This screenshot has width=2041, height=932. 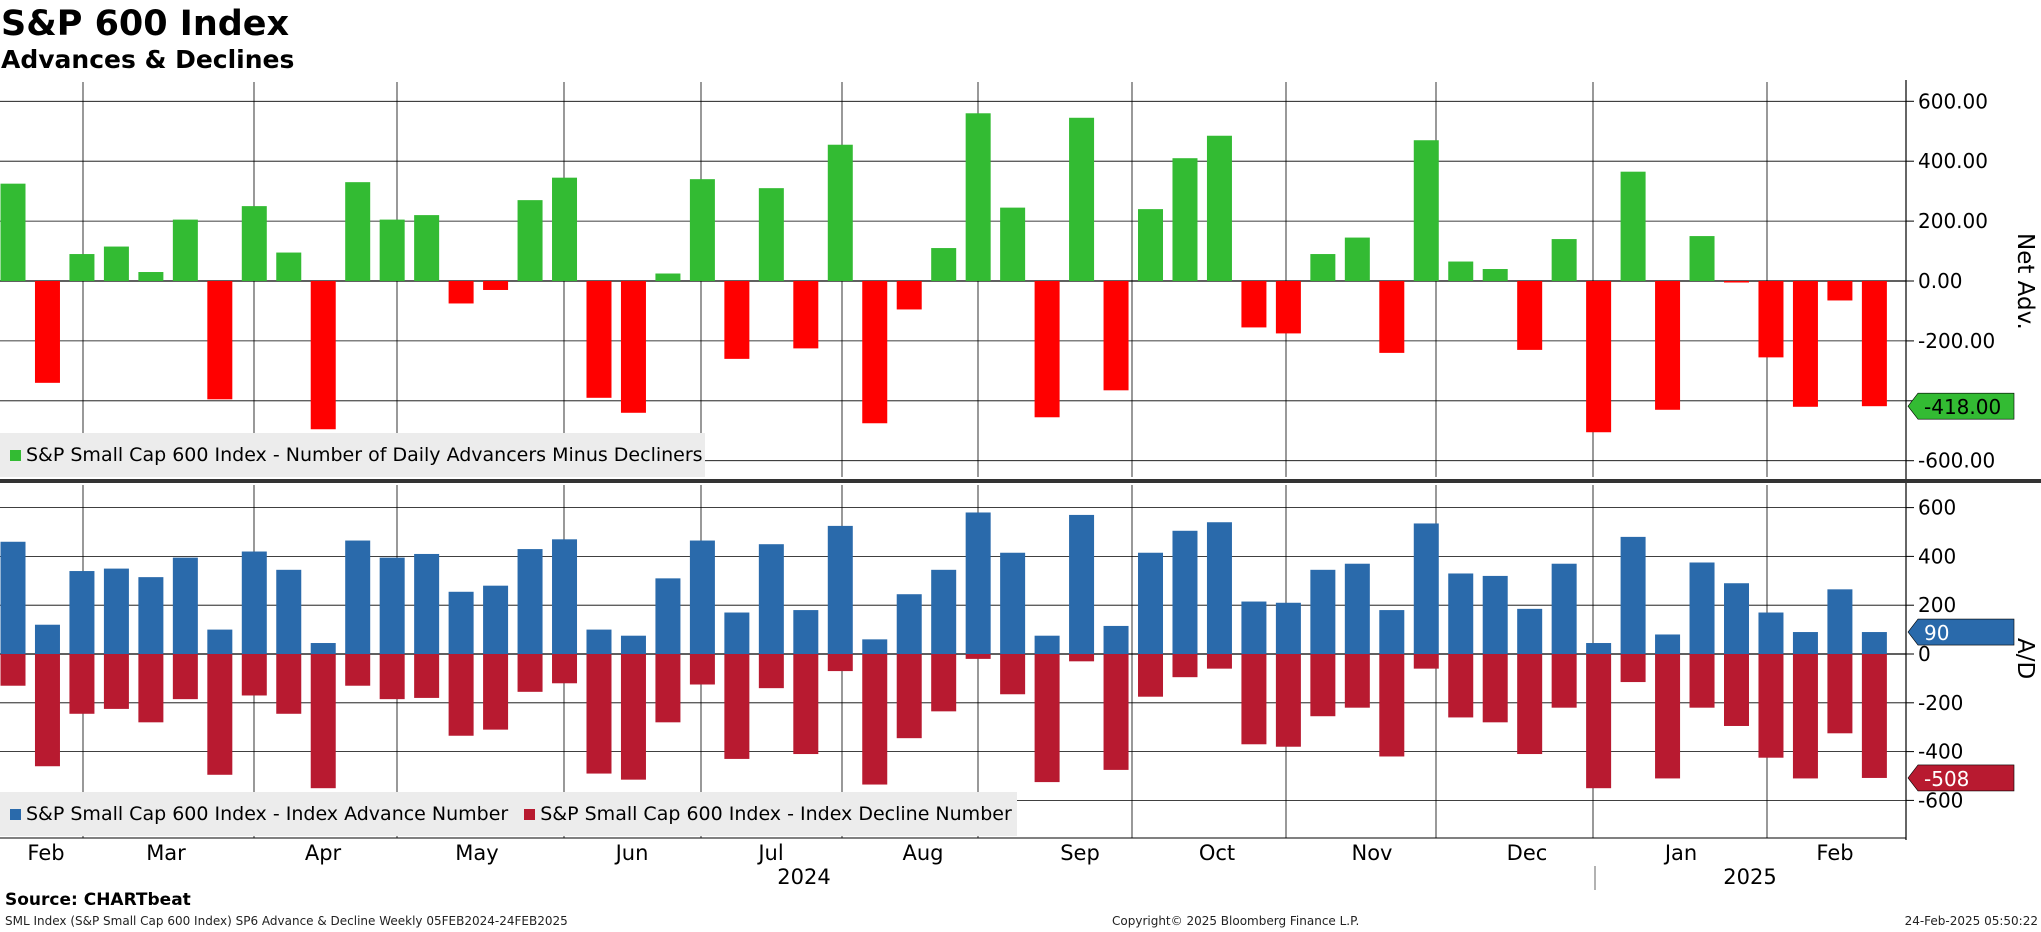 I want to click on footer-copyright: Copyright© 2025 Bloomberg Finance L.P., so click(x=1236, y=921).